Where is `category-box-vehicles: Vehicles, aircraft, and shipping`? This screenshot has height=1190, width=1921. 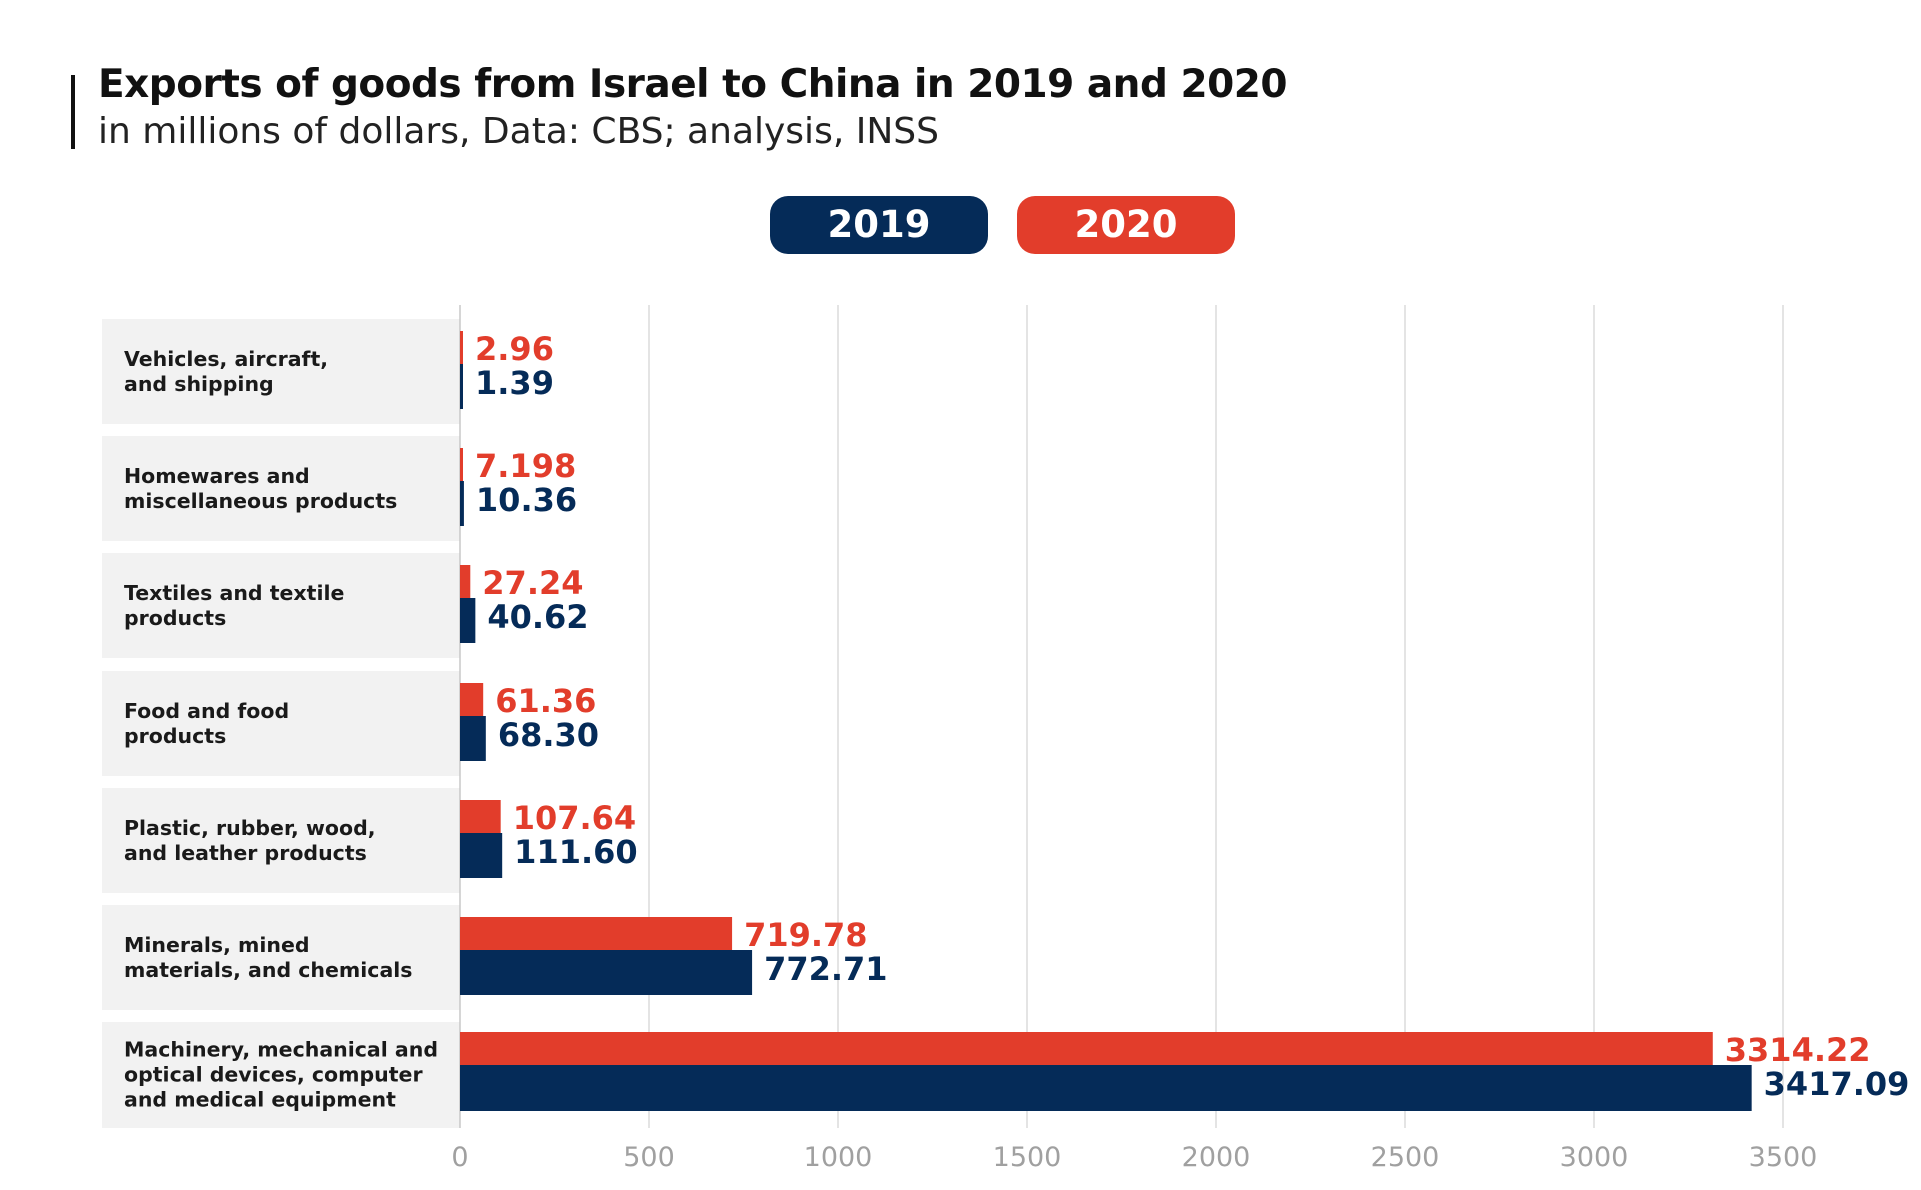
category-box-vehicles: Vehicles, aircraft, and shipping is located at coordinates (281, 371).